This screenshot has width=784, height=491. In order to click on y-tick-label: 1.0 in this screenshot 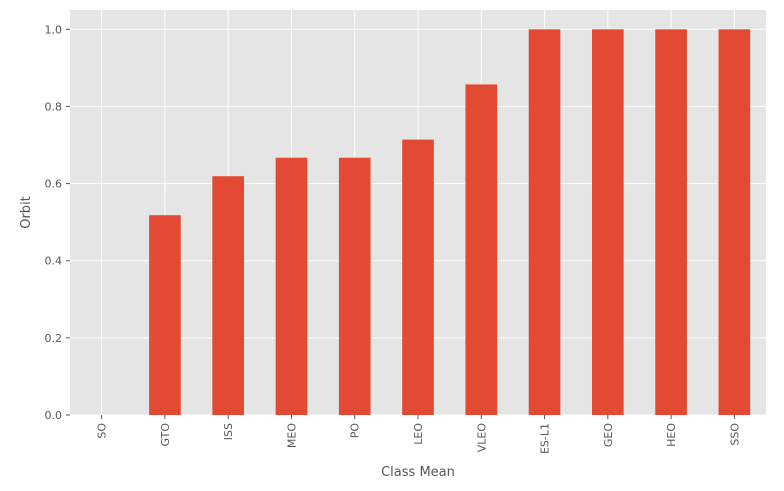, I will do `click(54, 29)`.